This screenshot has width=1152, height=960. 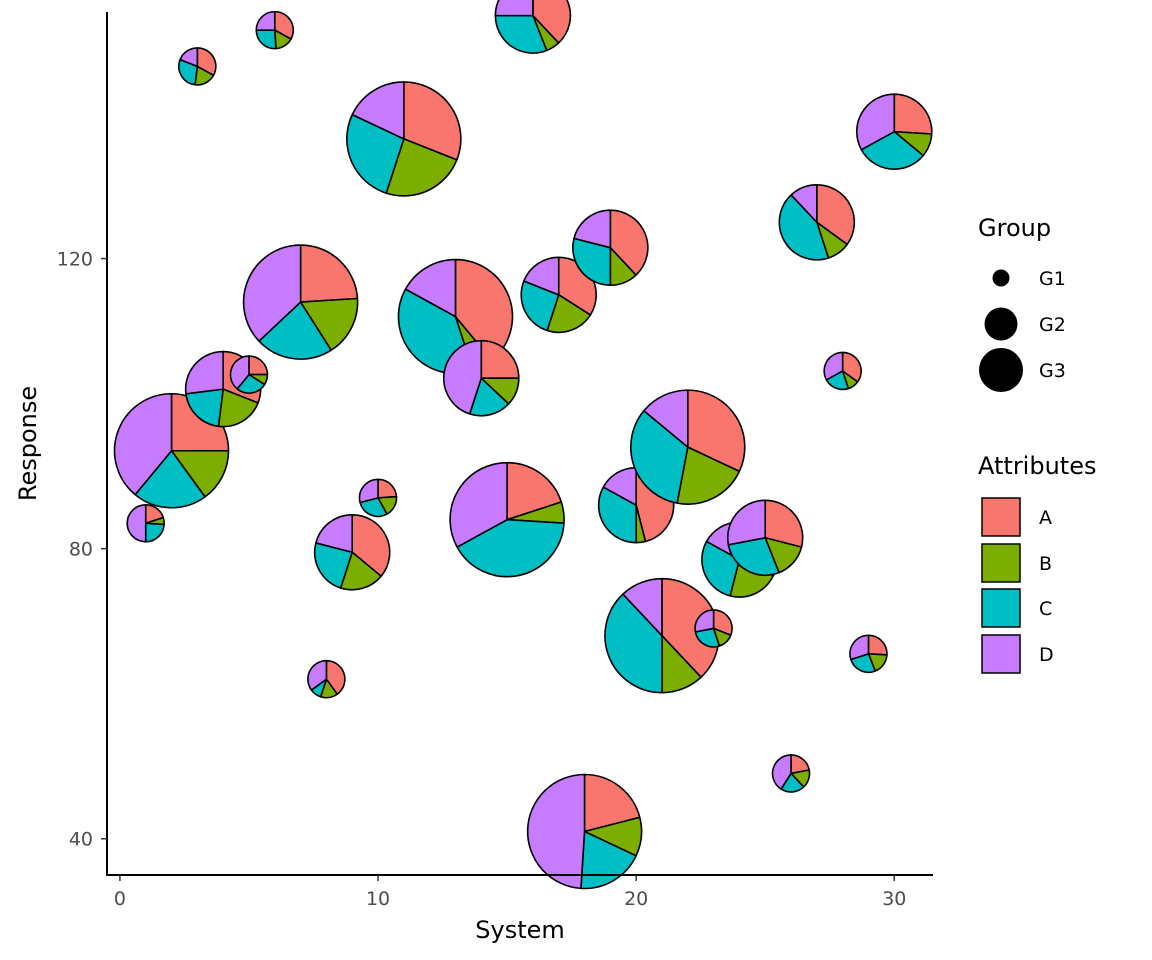 I want to click on legend-attribute-label: B, so click(x=1045, y=564).